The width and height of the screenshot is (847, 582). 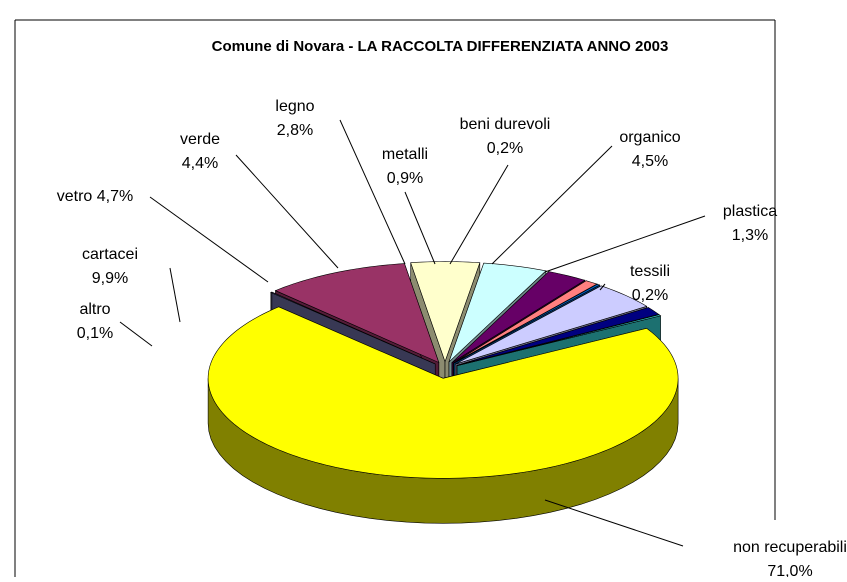 I want to click on label-value: 71,0%, so click(x=789, y=570).